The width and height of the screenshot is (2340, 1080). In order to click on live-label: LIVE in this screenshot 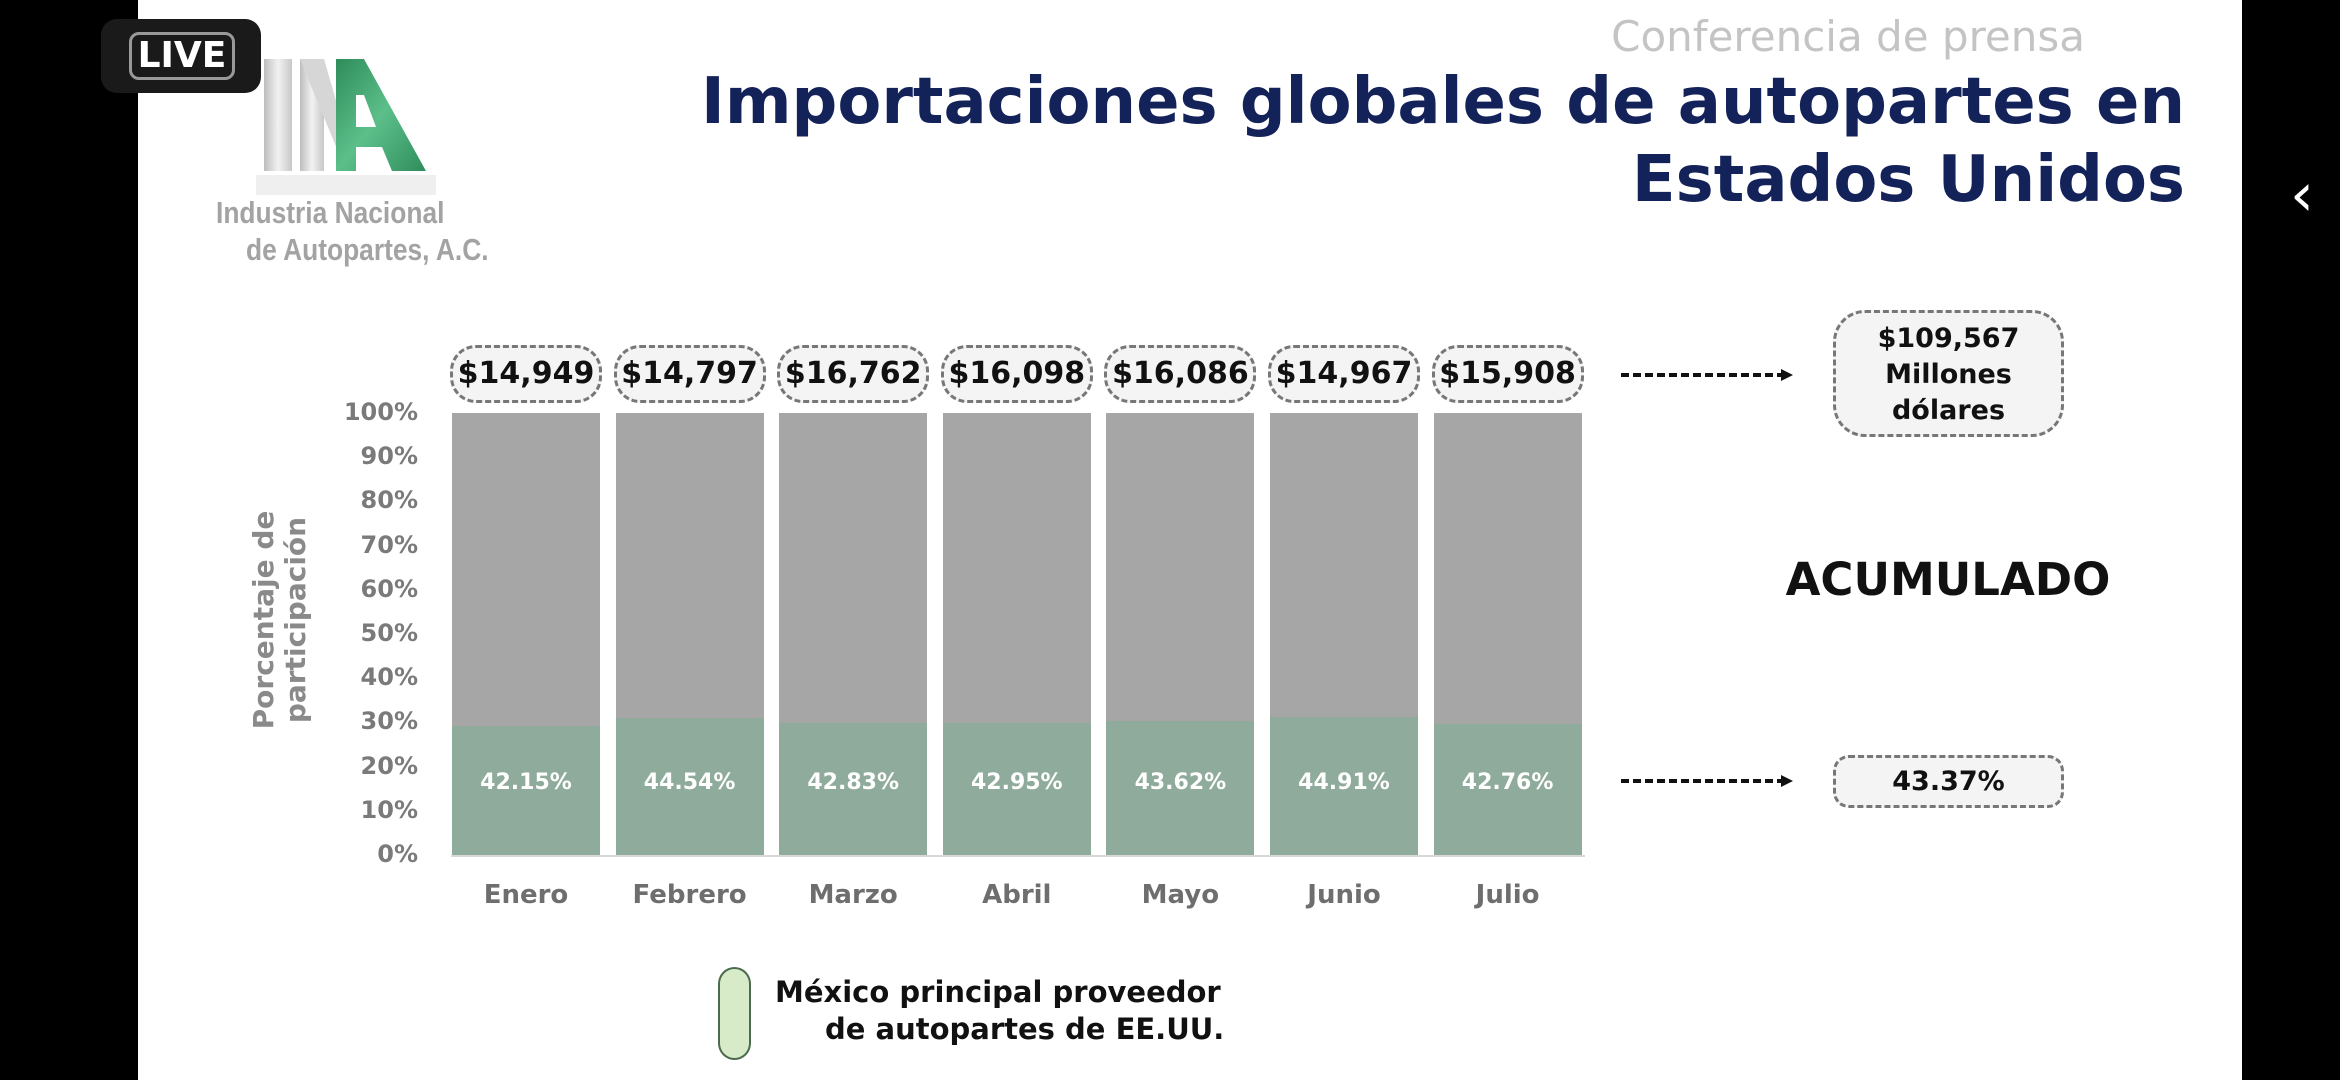, I will do `click(182, 56)`.